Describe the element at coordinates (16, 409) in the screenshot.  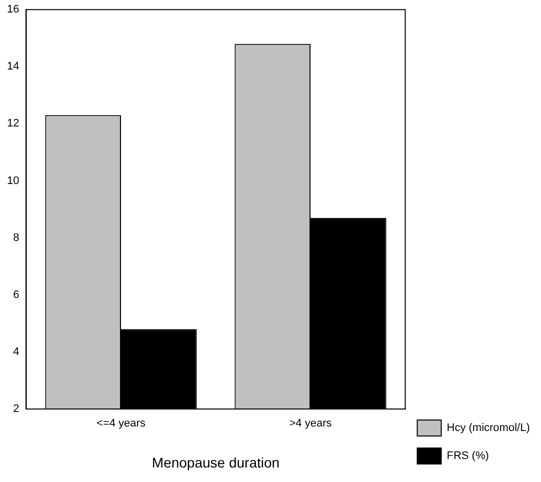
I see `y-tick-label: 2` at that location.